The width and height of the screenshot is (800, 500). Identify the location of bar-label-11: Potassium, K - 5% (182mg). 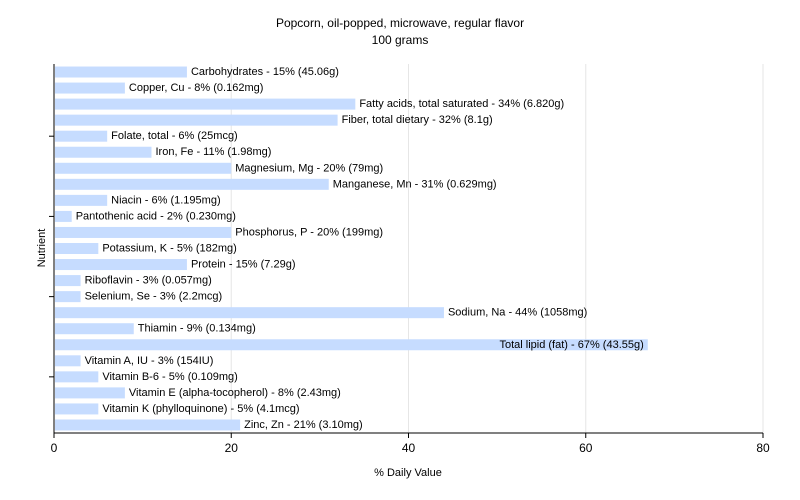
(169, 249).